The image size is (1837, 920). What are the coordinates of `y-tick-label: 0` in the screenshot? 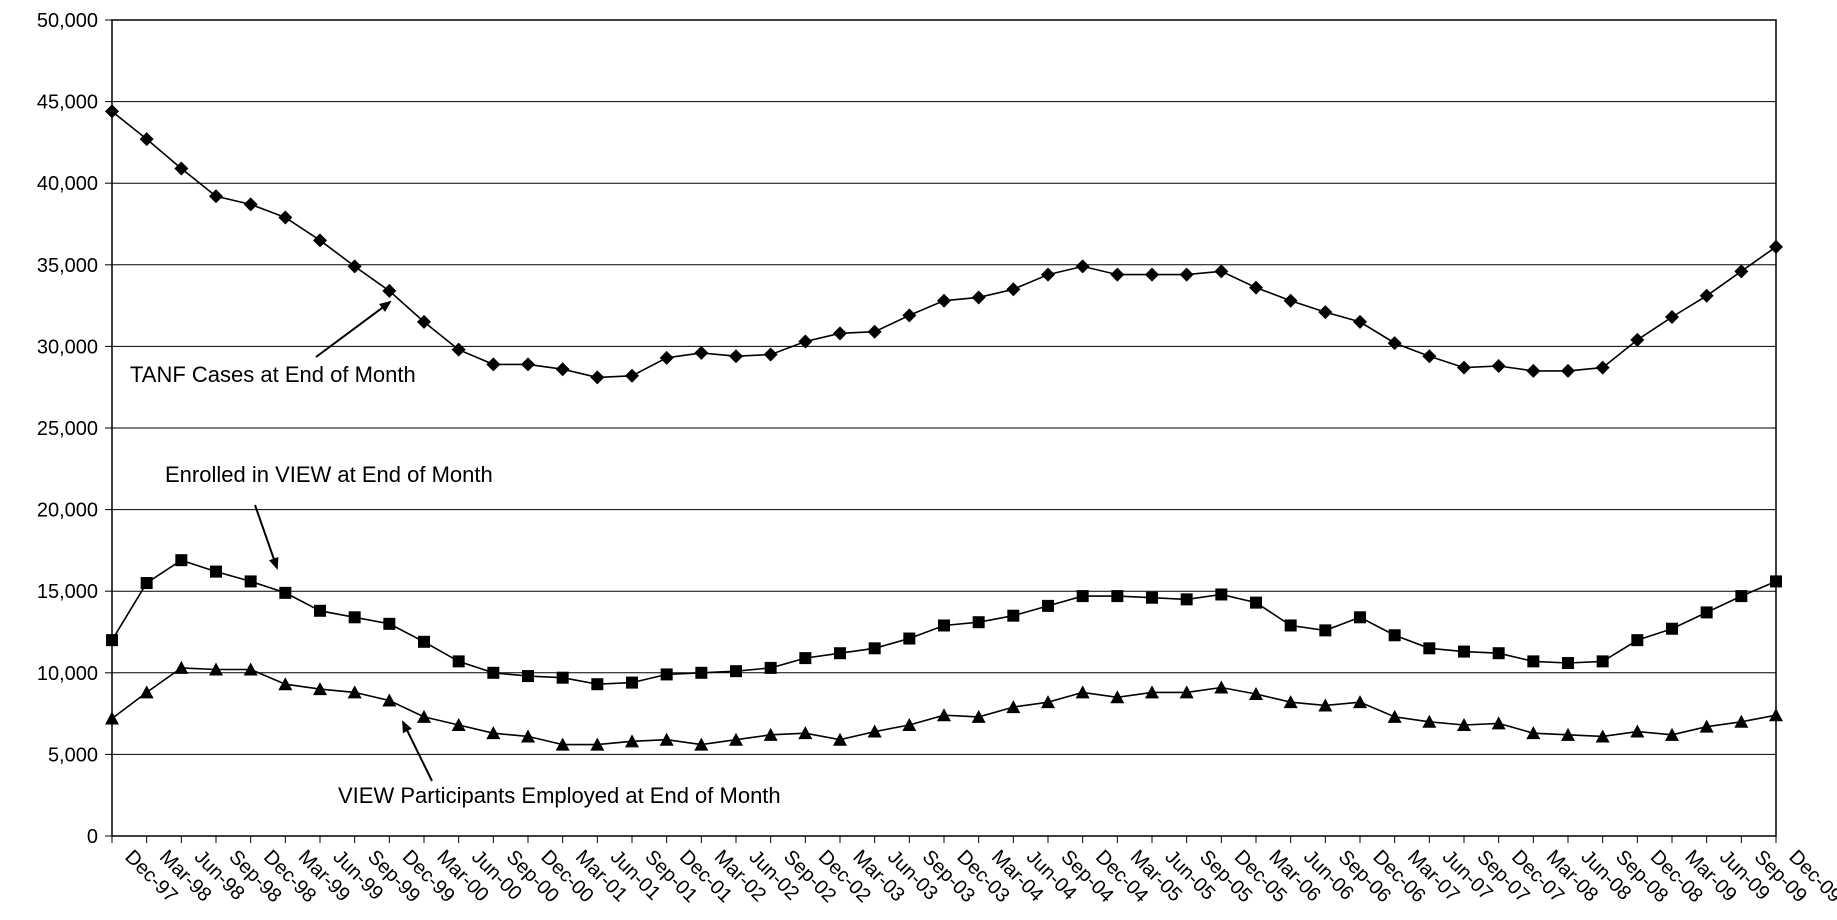 It's located at (92, 837).